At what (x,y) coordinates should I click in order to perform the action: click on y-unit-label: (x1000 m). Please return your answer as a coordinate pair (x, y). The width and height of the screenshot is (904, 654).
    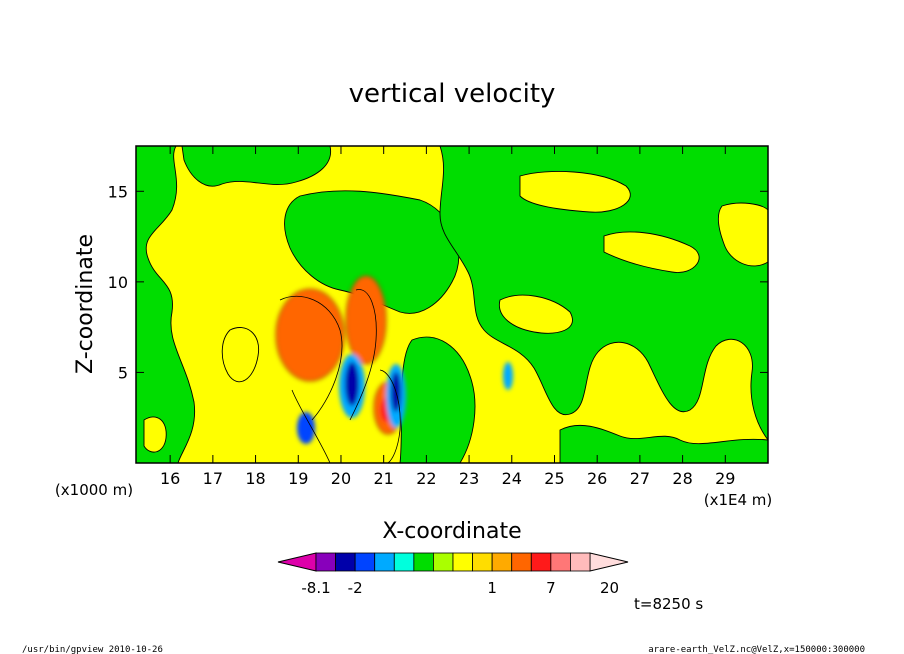
    Looking at the image, I should click on (94, 490).